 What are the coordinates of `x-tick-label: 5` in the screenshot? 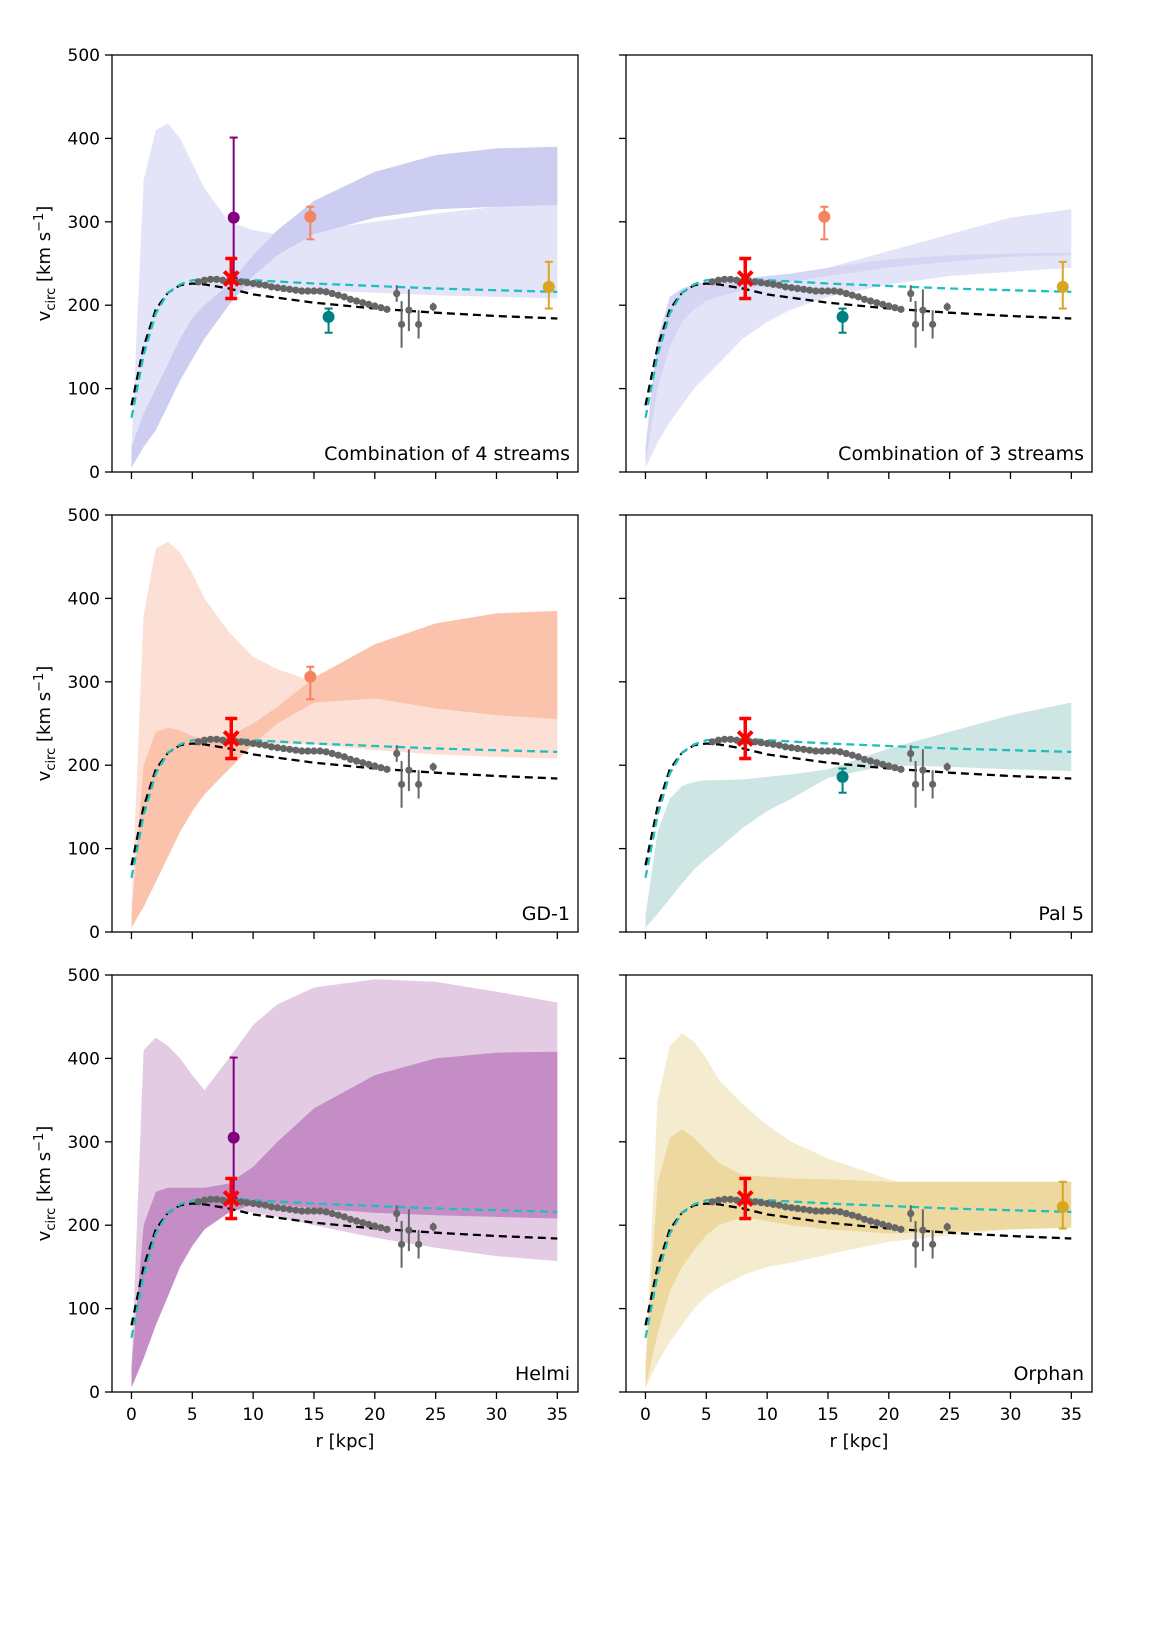 It's located at (192, 1415).